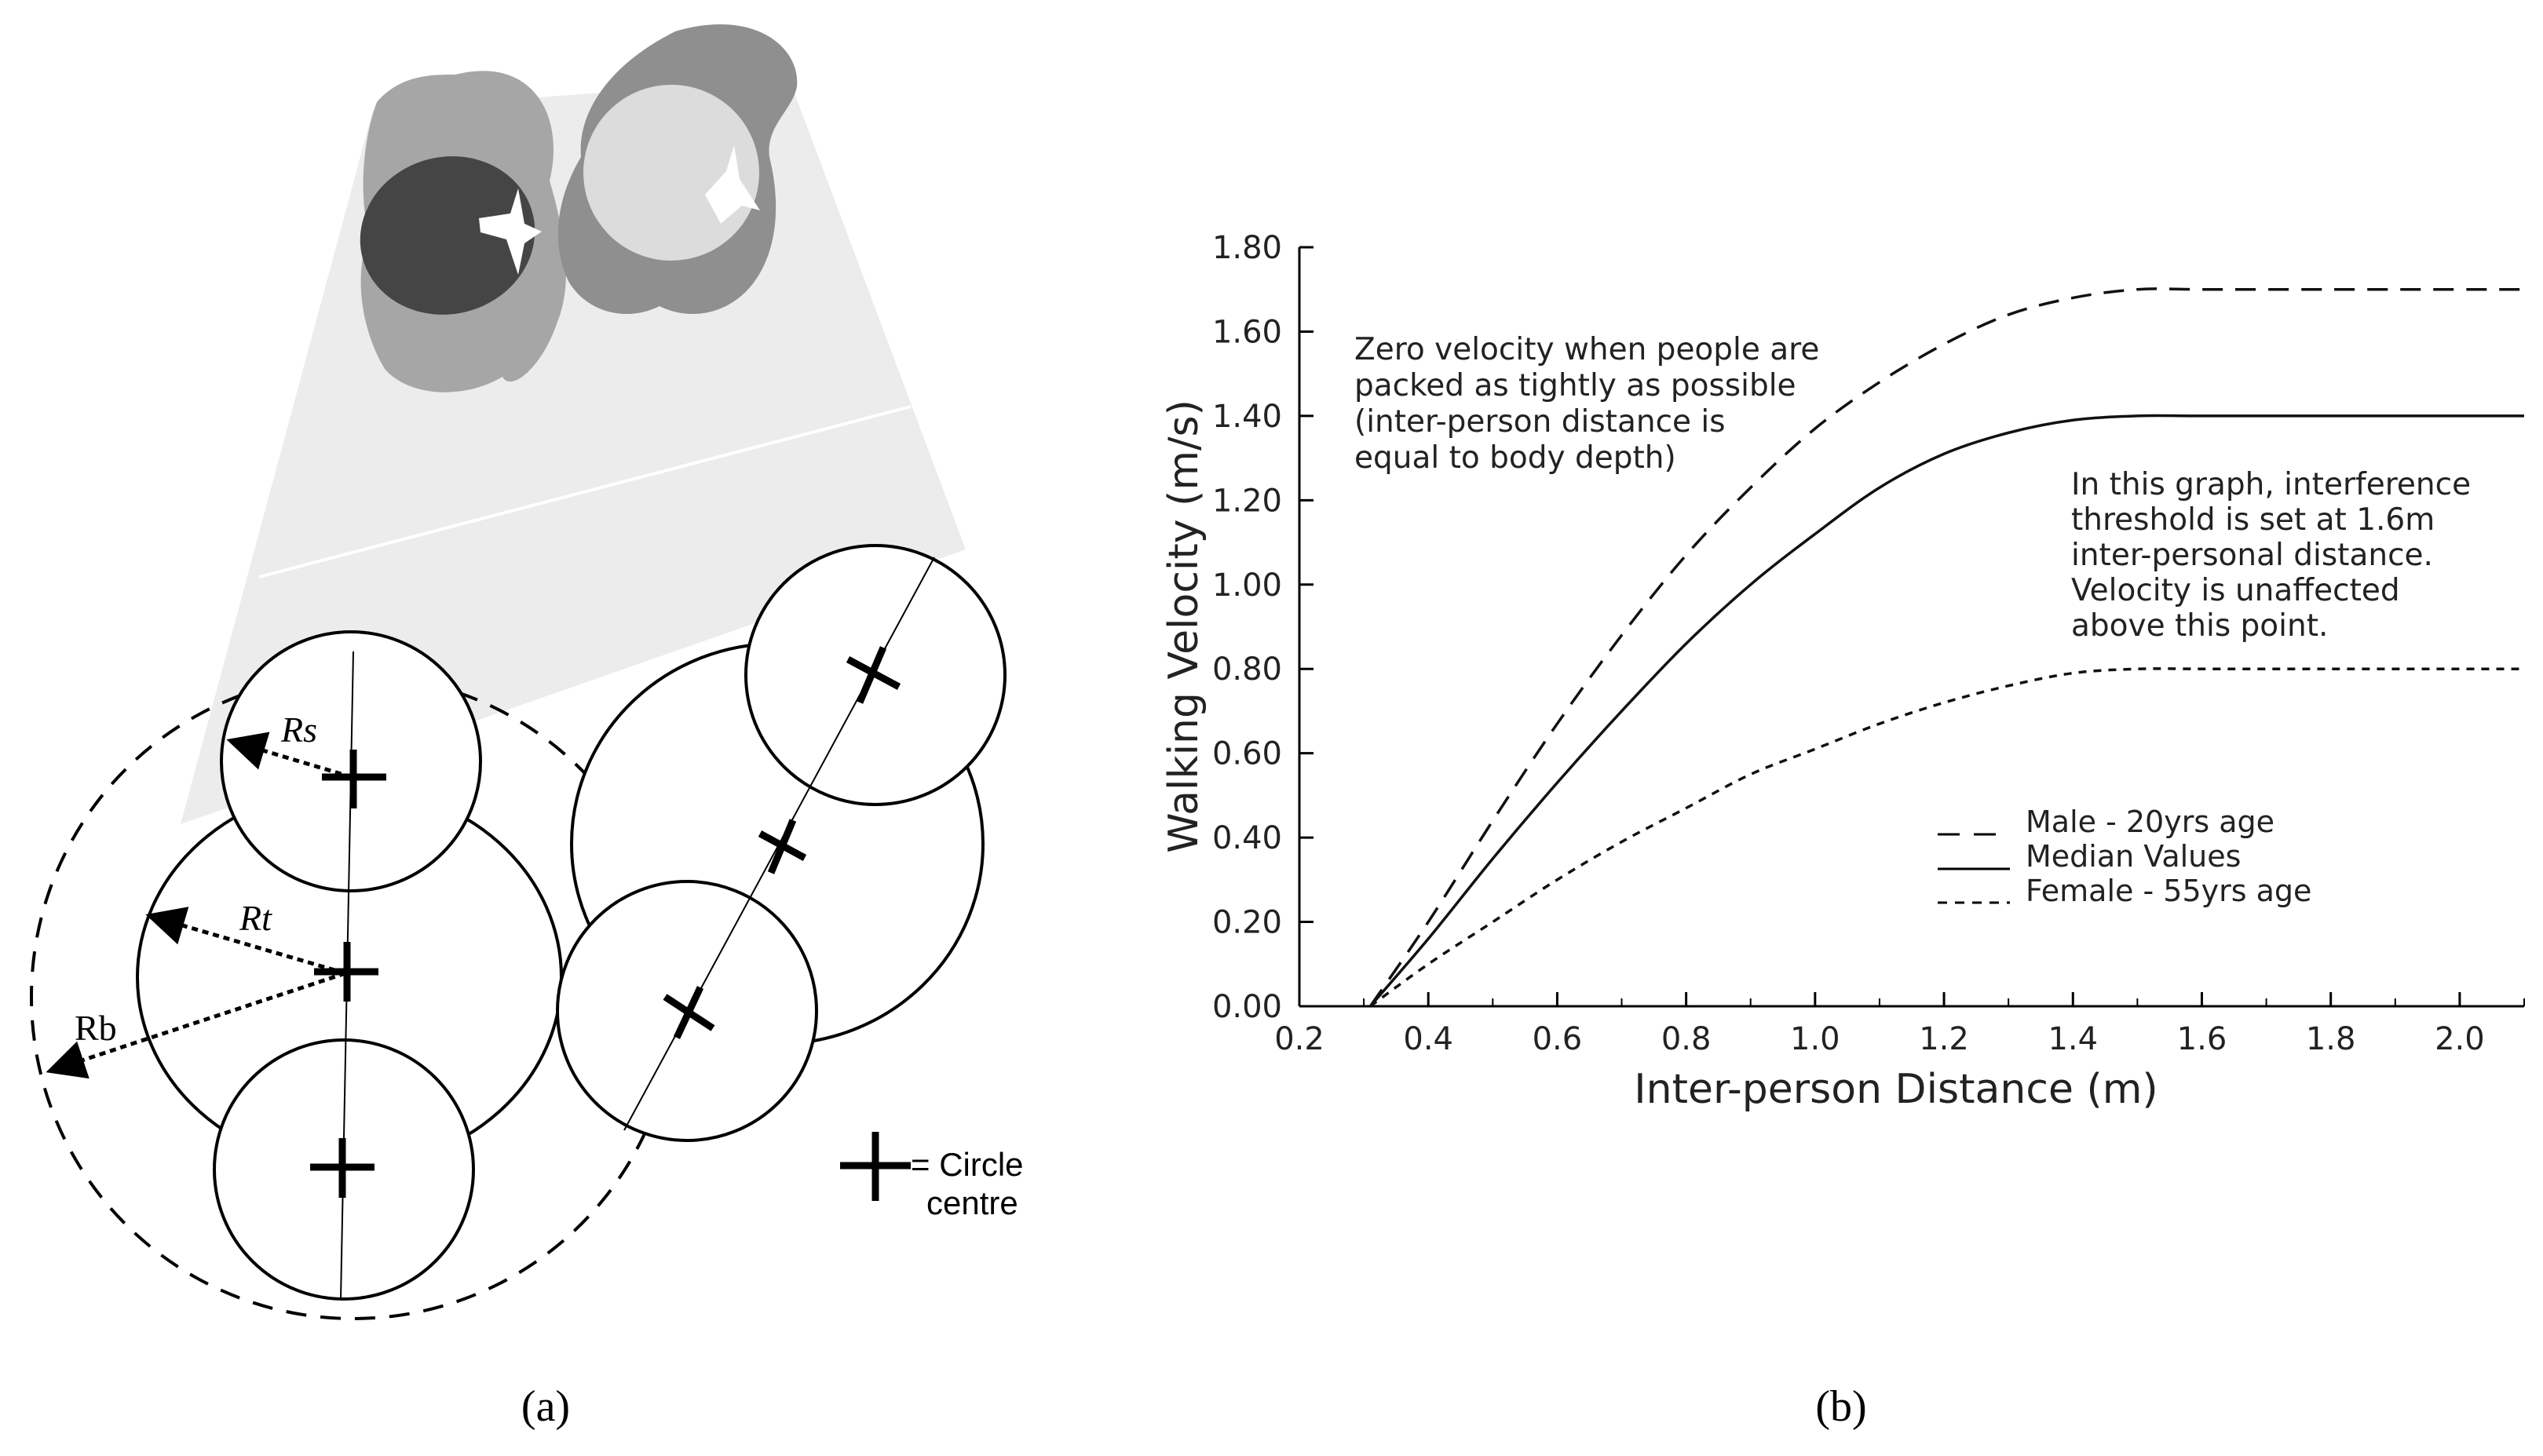  Describe the element at coordinates (968, 1164) in the screenshot. I see `legend-circle-label: = Circle` at that location.